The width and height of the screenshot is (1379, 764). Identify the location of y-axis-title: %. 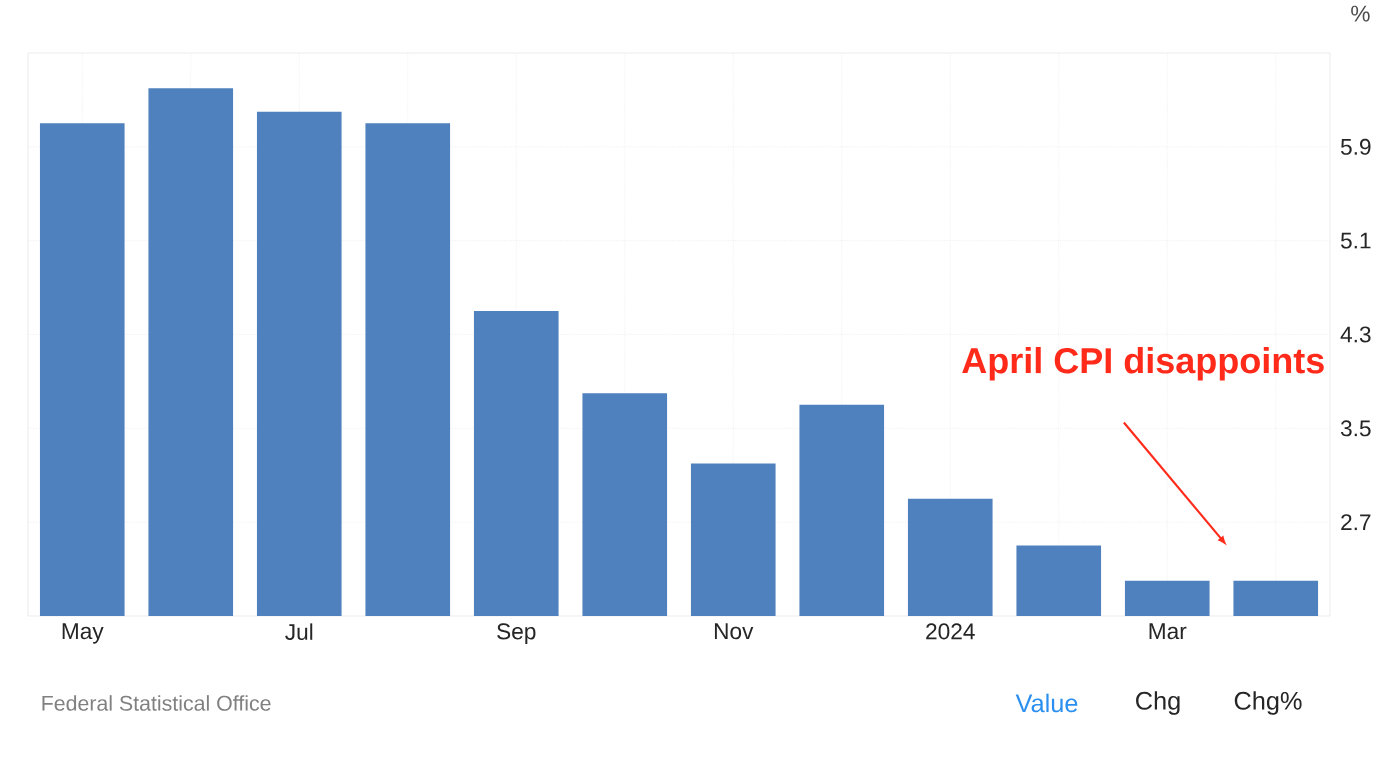
(1360, 13).